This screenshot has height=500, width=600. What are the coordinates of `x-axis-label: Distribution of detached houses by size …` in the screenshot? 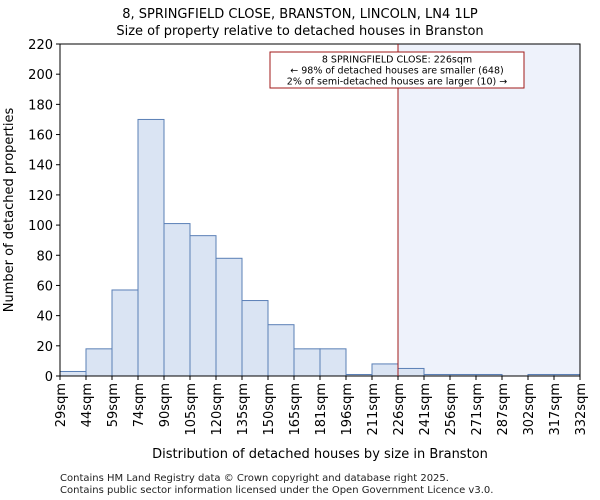 It's located at (320, 454).